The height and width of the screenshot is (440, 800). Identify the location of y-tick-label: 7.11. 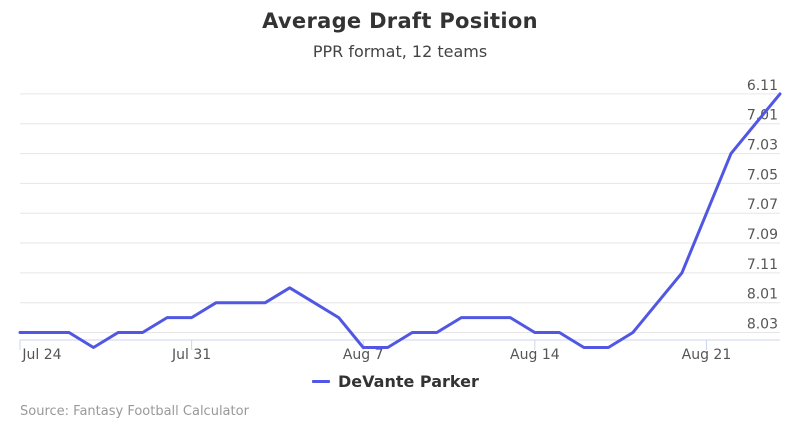
(762, 265).